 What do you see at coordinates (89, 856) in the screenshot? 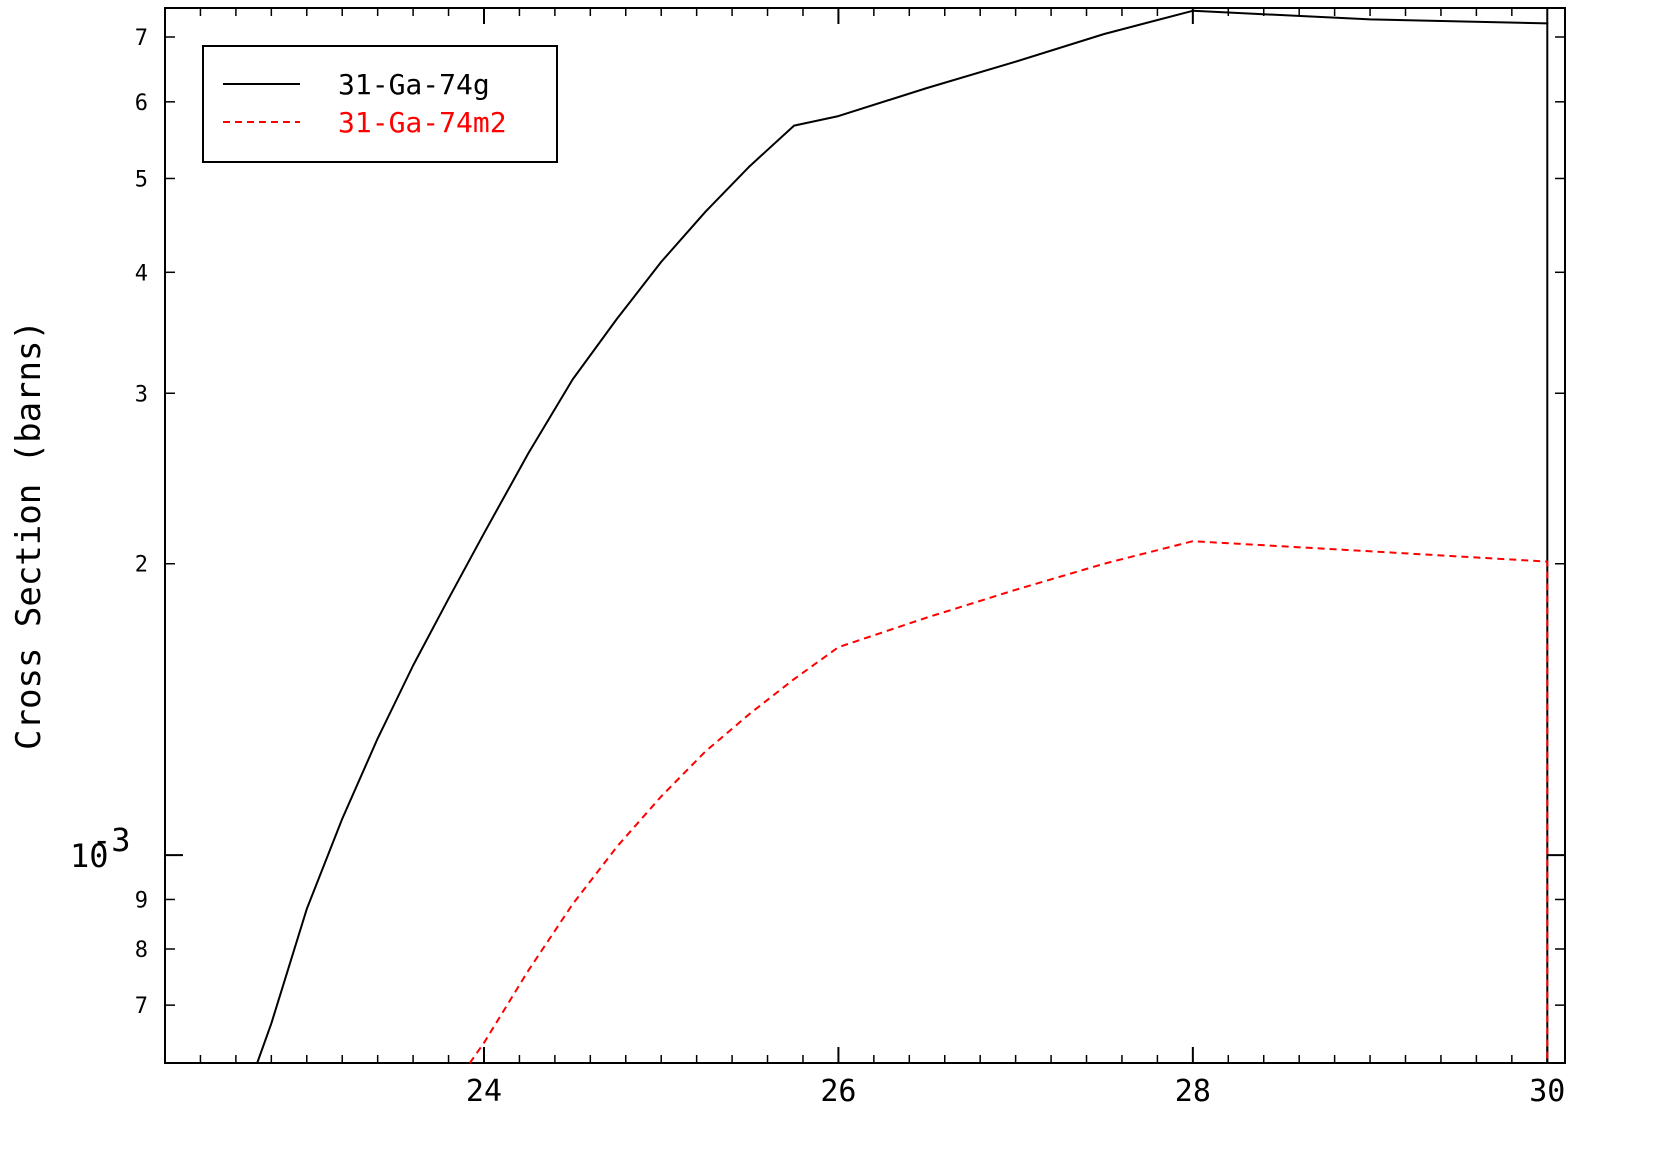
I see `y-major-tick-label-base: 10` at bounding box center [89, 856].